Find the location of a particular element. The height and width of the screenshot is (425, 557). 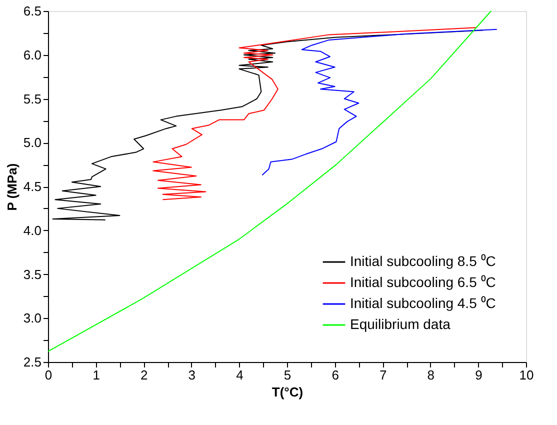

y-tick-label: 2.5 is located at coordinates (32, 362).